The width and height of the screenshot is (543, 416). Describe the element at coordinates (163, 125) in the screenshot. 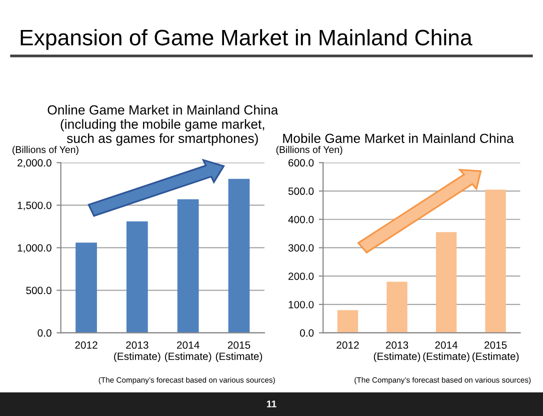

I see `chart-title: Online Game Market in Mainland China (including the mobile game market, such as games for smartphones)` at that location.